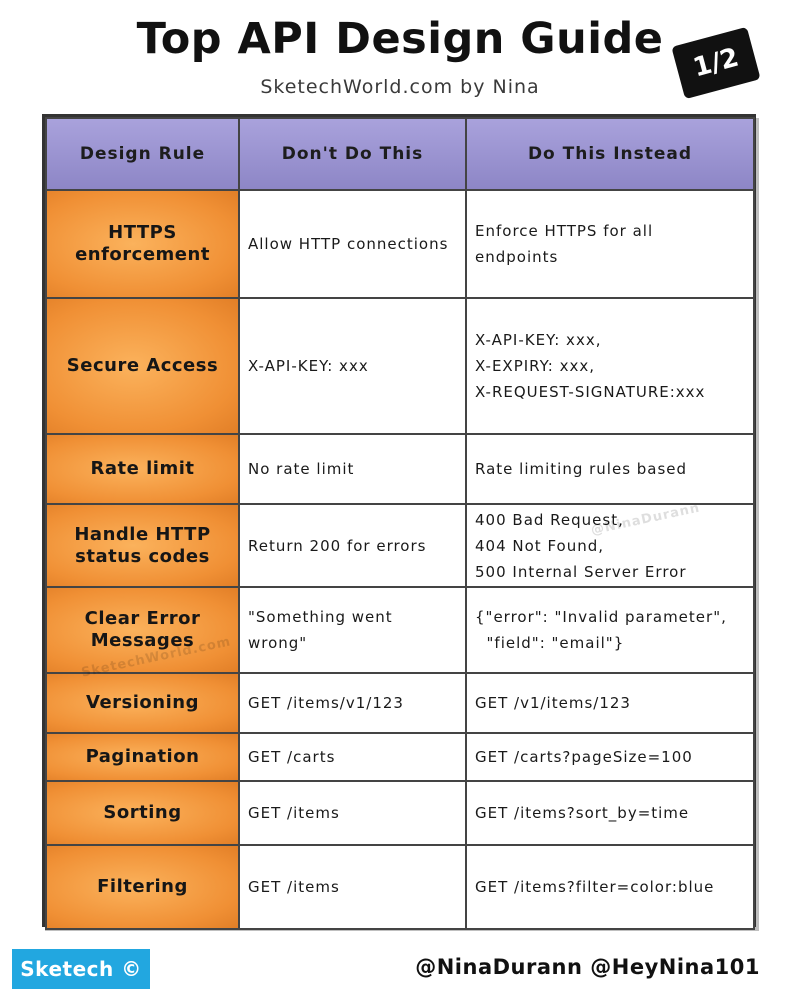  I want to click on page-subtitle: SketechWorld.com by Nina, so click(400, 87).